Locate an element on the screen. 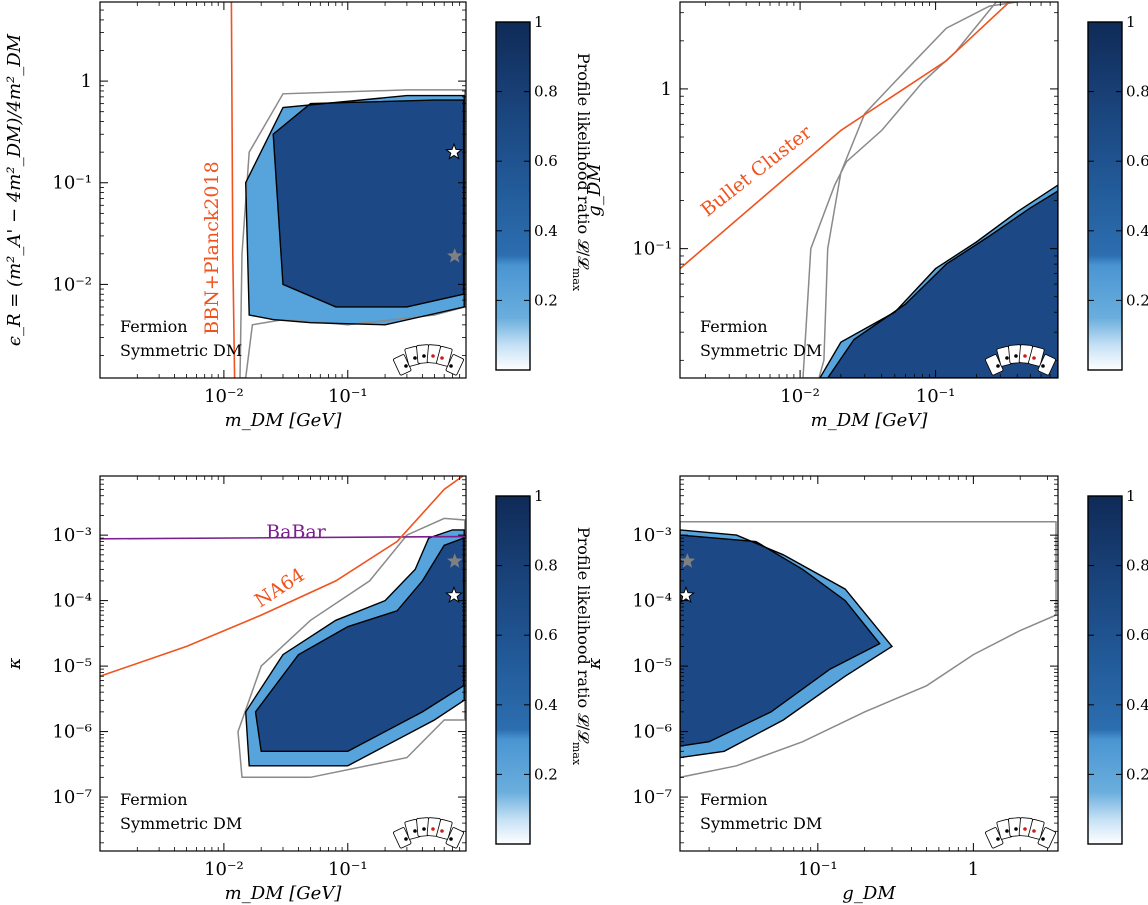  constraint-label: BBN+Planck2018 is located at coordinates (212, 247).